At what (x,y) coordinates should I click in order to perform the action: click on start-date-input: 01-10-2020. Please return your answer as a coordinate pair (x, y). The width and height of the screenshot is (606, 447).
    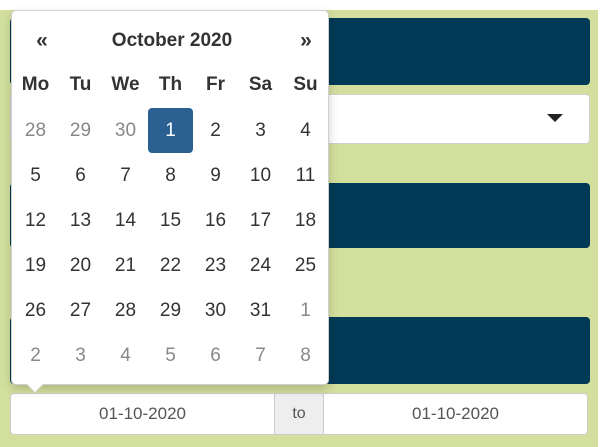
    Looking at the image, I should click on (142, 414).